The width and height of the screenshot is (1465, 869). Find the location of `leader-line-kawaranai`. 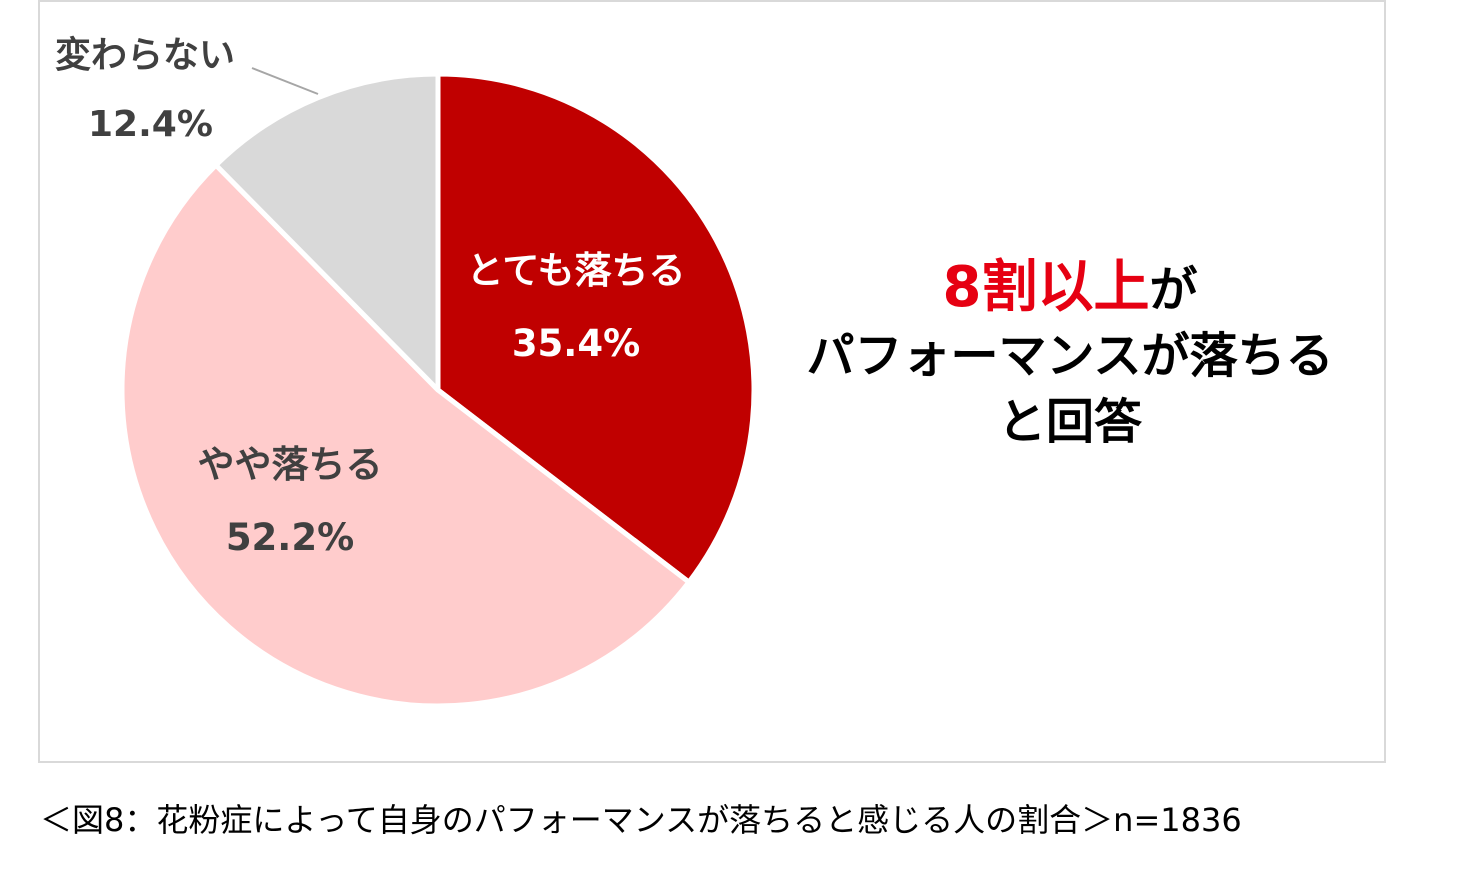

leader-line-kawaranai is located at coordinates (285, 81).